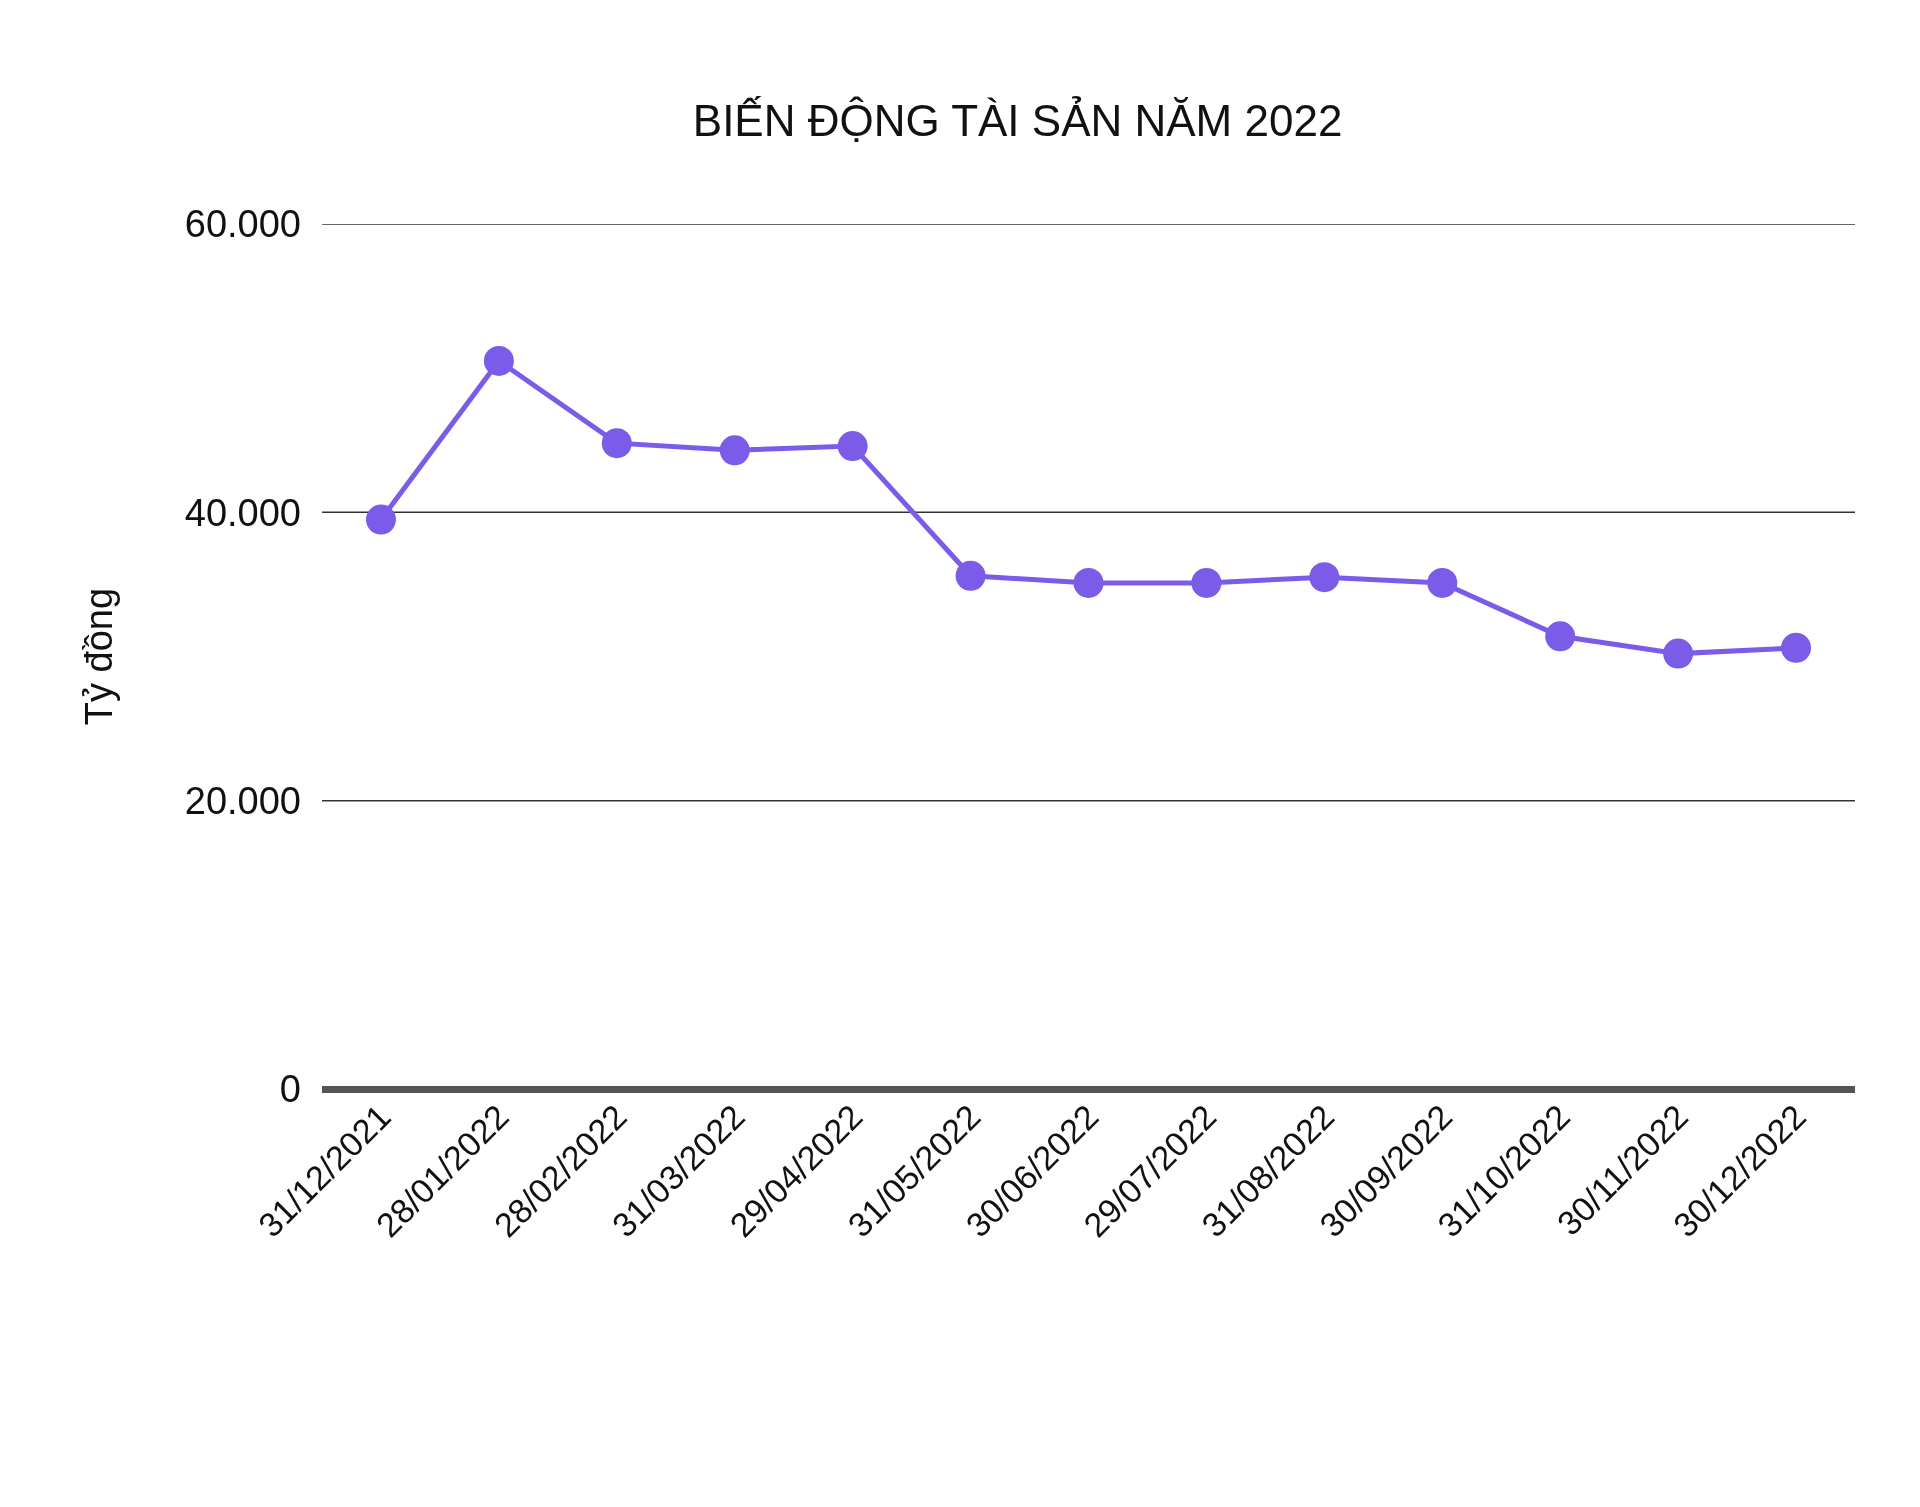 This screenshot has width=1920, height=1507. What do you see at coordinates (1017, 120) in the screenshot?
I see `chart-title: BIẾN ĐỘNG TÀI SẢN NĂM 2022` at bounding box center [1017, 120].